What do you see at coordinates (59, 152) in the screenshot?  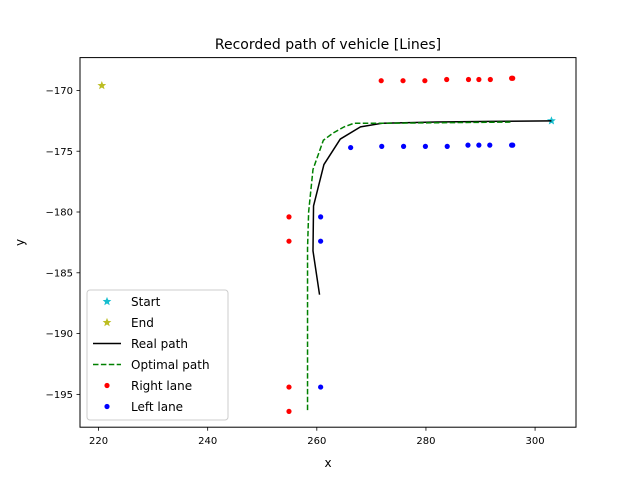 I see `y-tick-label: −175` at bounding box center [59, 152].